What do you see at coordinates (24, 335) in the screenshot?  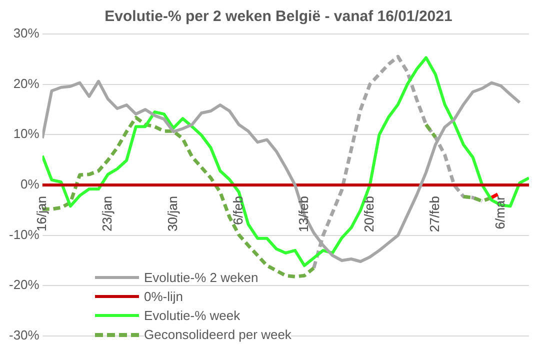 I see `y-tick-label: -30%` at bounding box center [24, 335].